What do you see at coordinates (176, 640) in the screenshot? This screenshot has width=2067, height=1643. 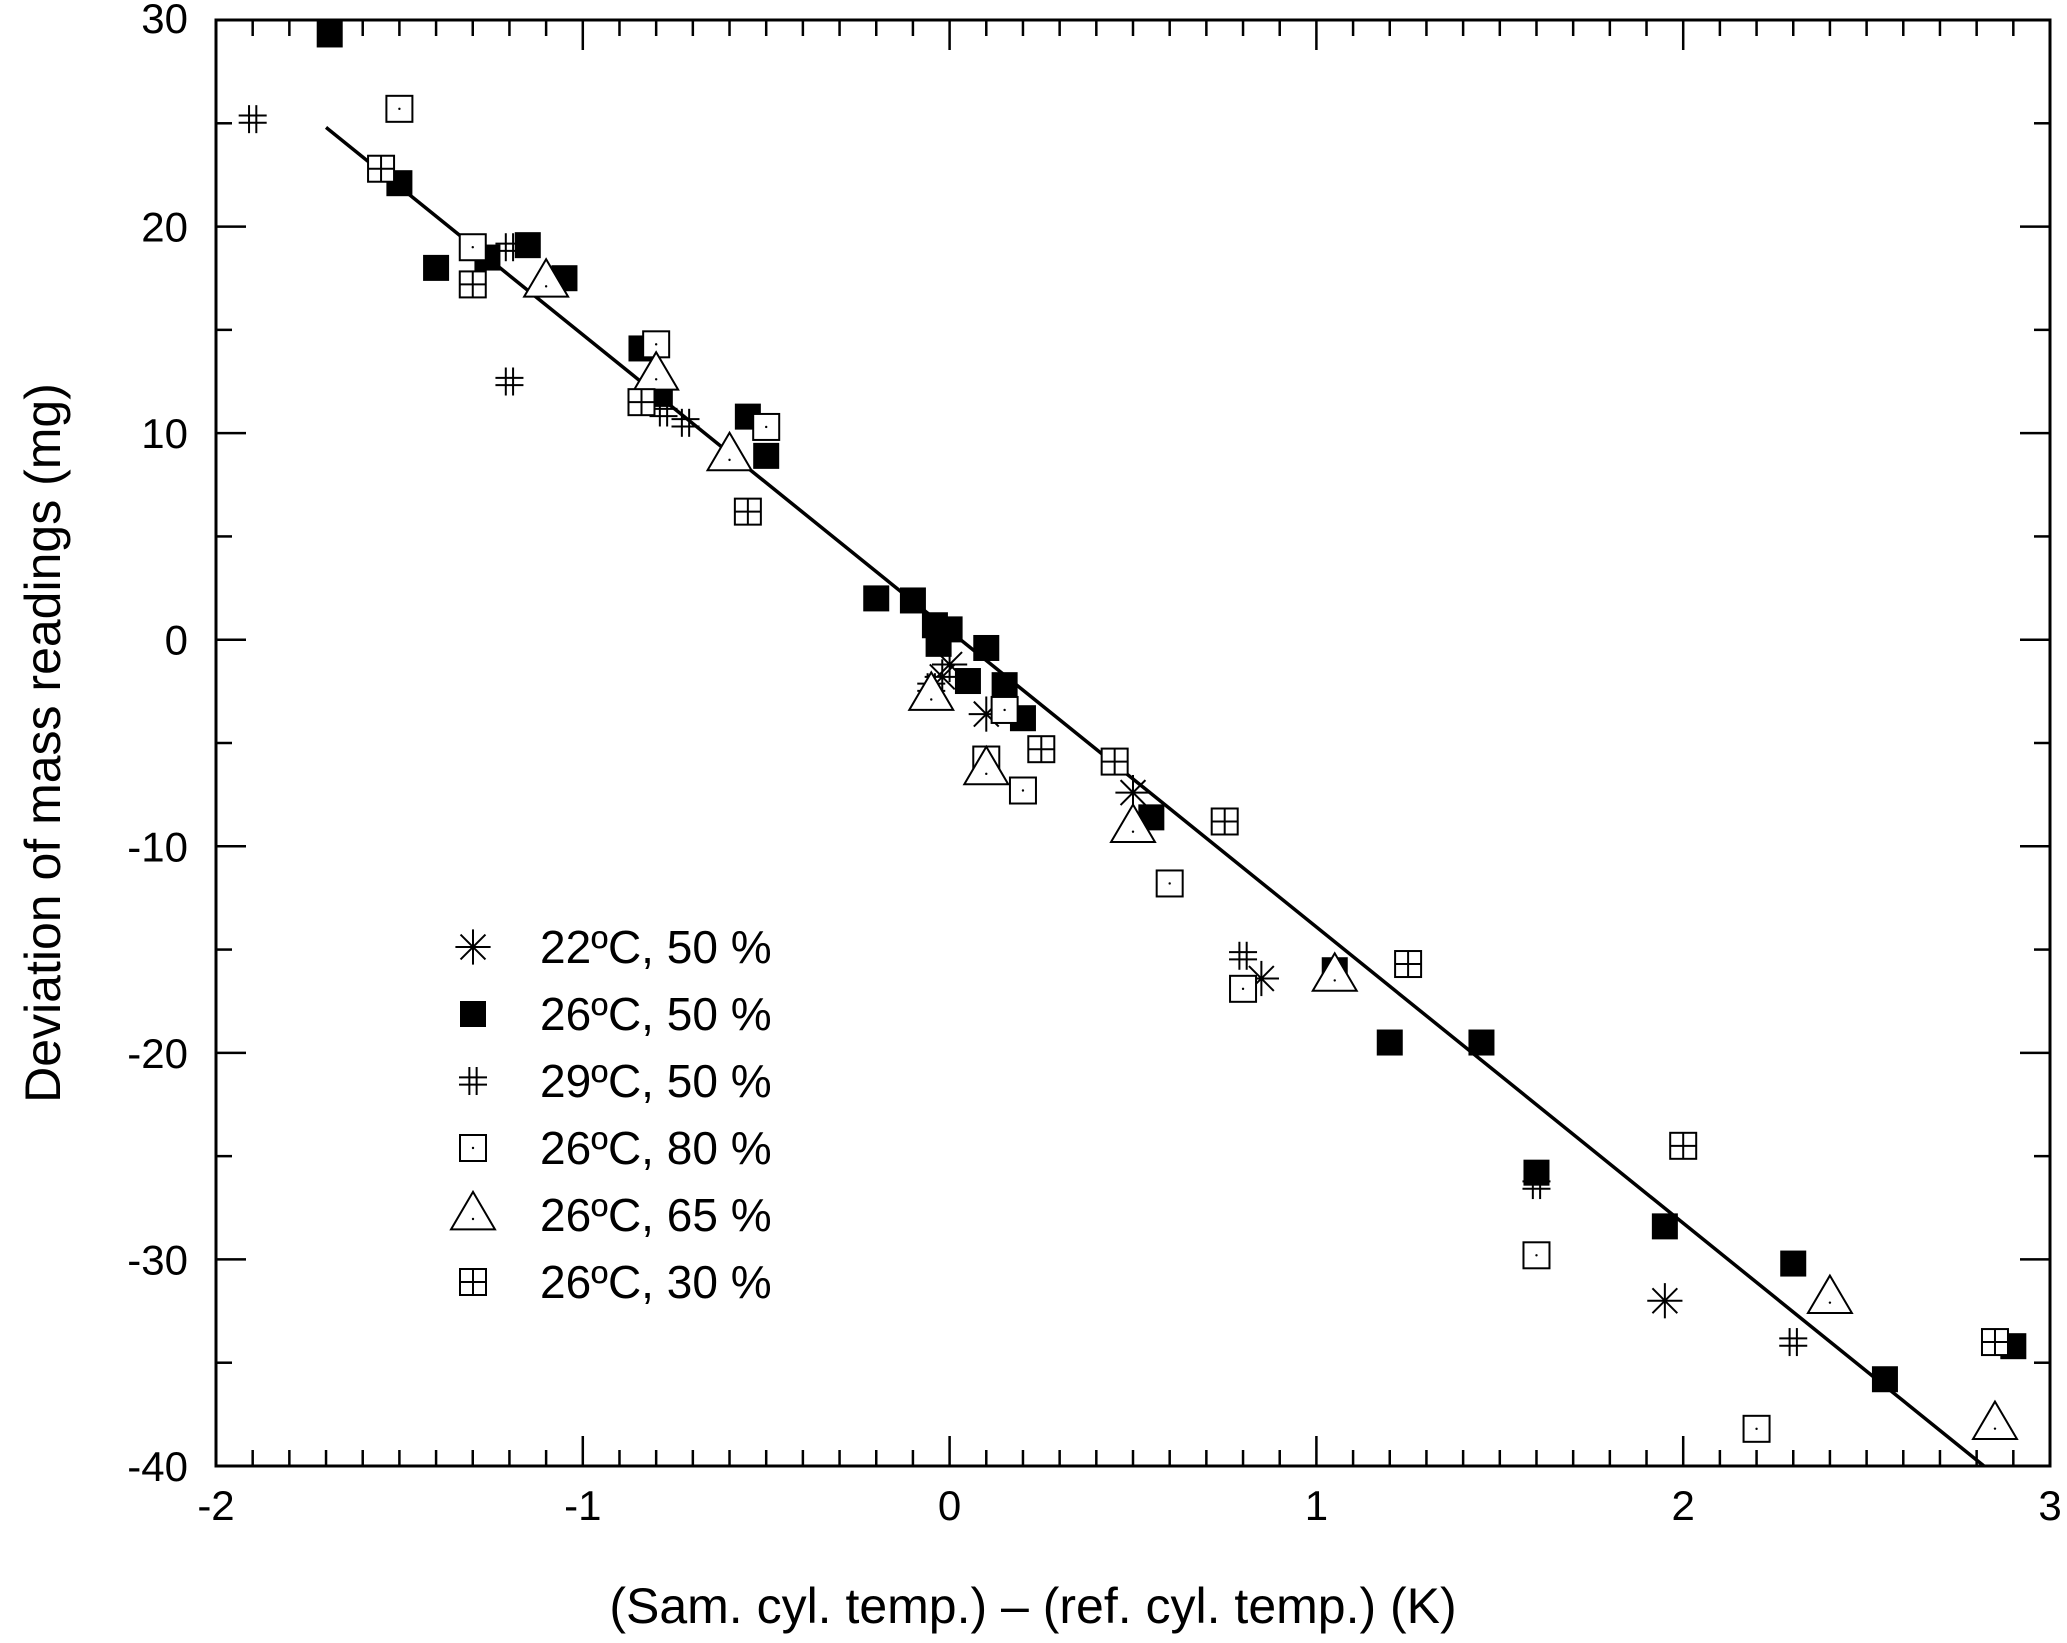 I see `y-tick-label: 0` at bounding box center [176, 640].